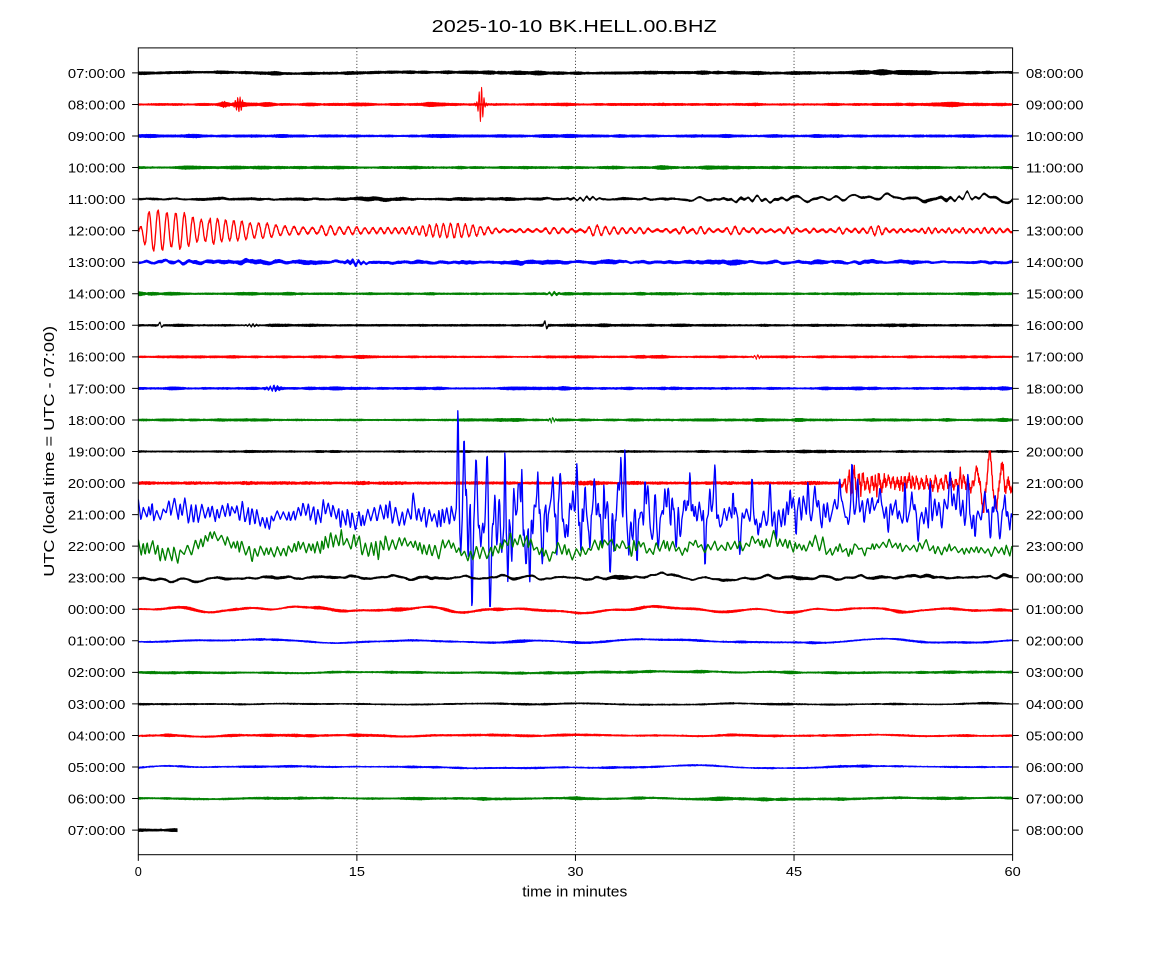 Image resolution: width=1150 pixels, height=955 pixels. I want to click on svg-text: 60, so click(1013, 872).